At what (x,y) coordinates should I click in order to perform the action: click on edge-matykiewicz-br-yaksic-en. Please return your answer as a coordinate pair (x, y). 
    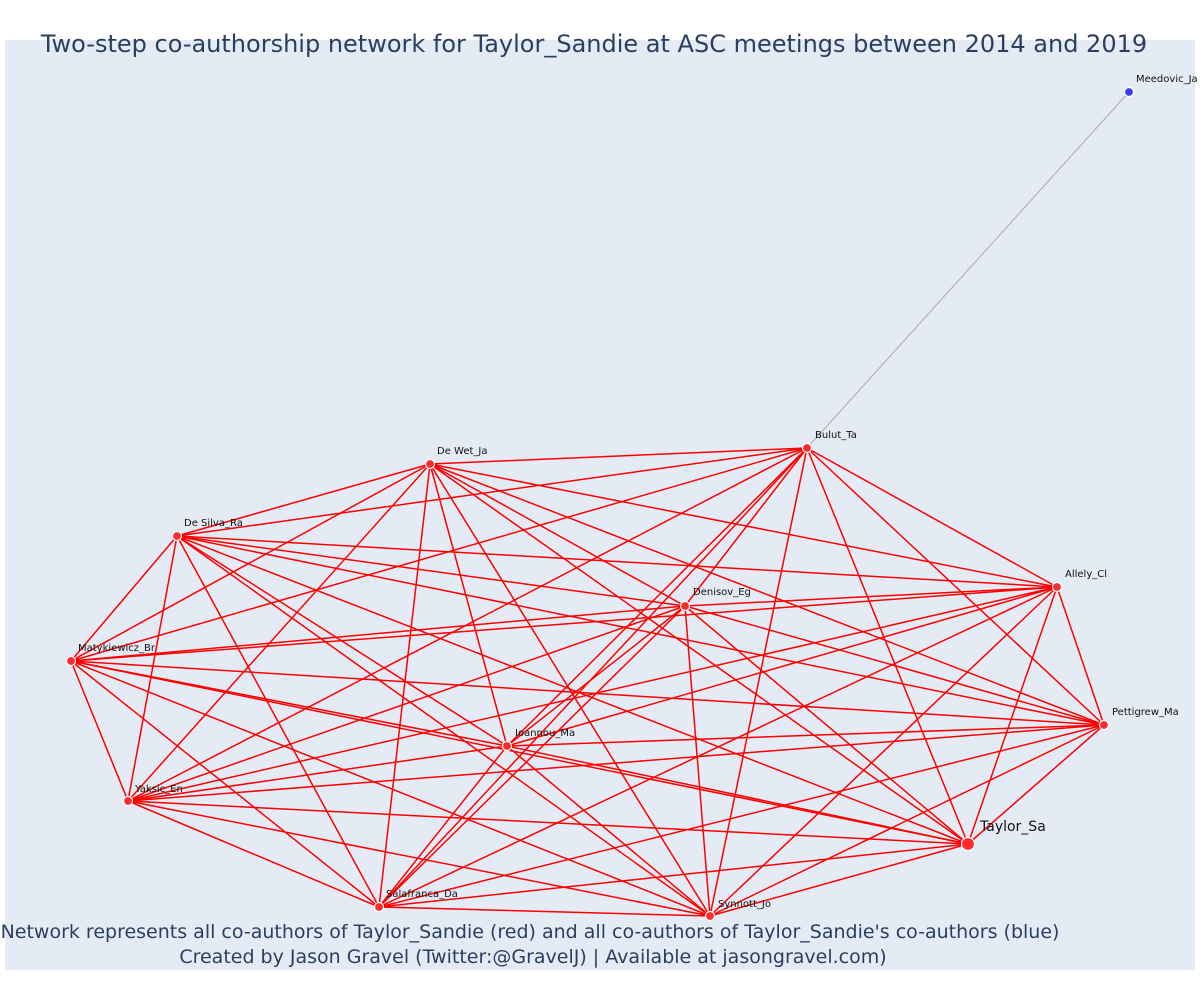
    Looking at the image, I should click on (99, 731).